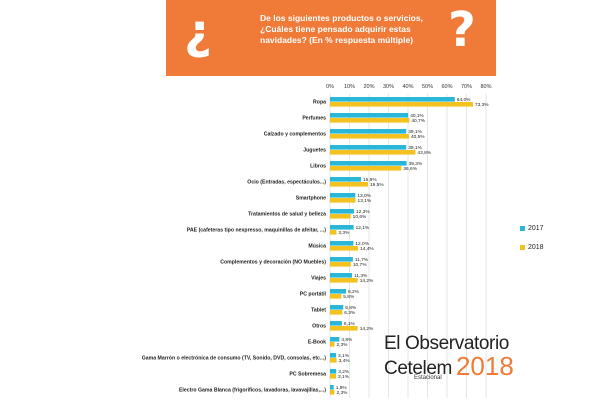 This screenshot has height=400, width=600. I want to click on x-tick-label: 70%, so click(466, 87).